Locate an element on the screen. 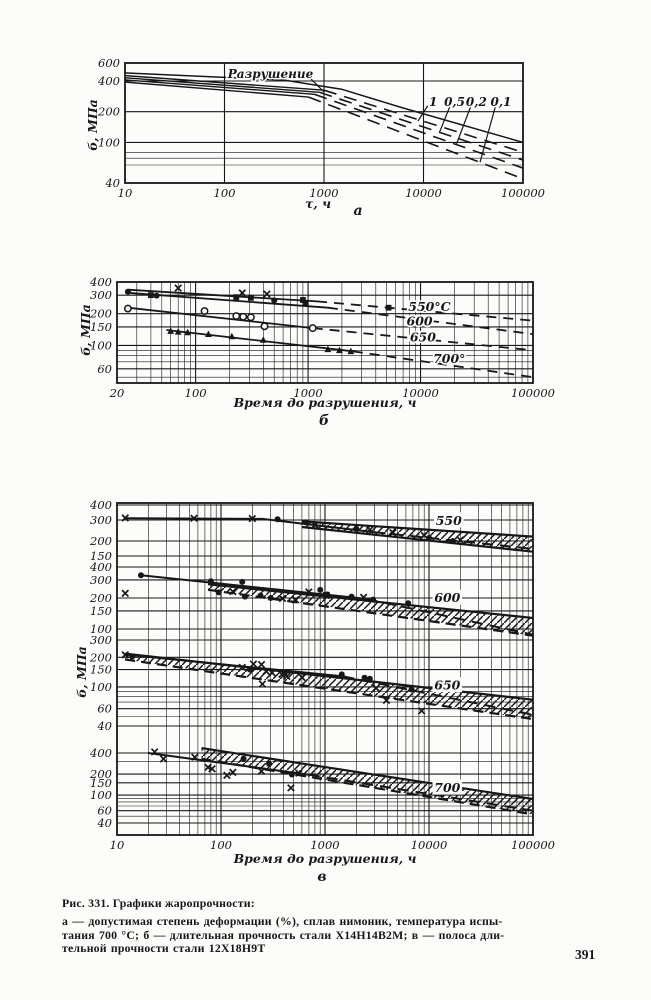 The width and height of the screenshot is (651, 1000). series-layer is located at coordinates (324, 126).